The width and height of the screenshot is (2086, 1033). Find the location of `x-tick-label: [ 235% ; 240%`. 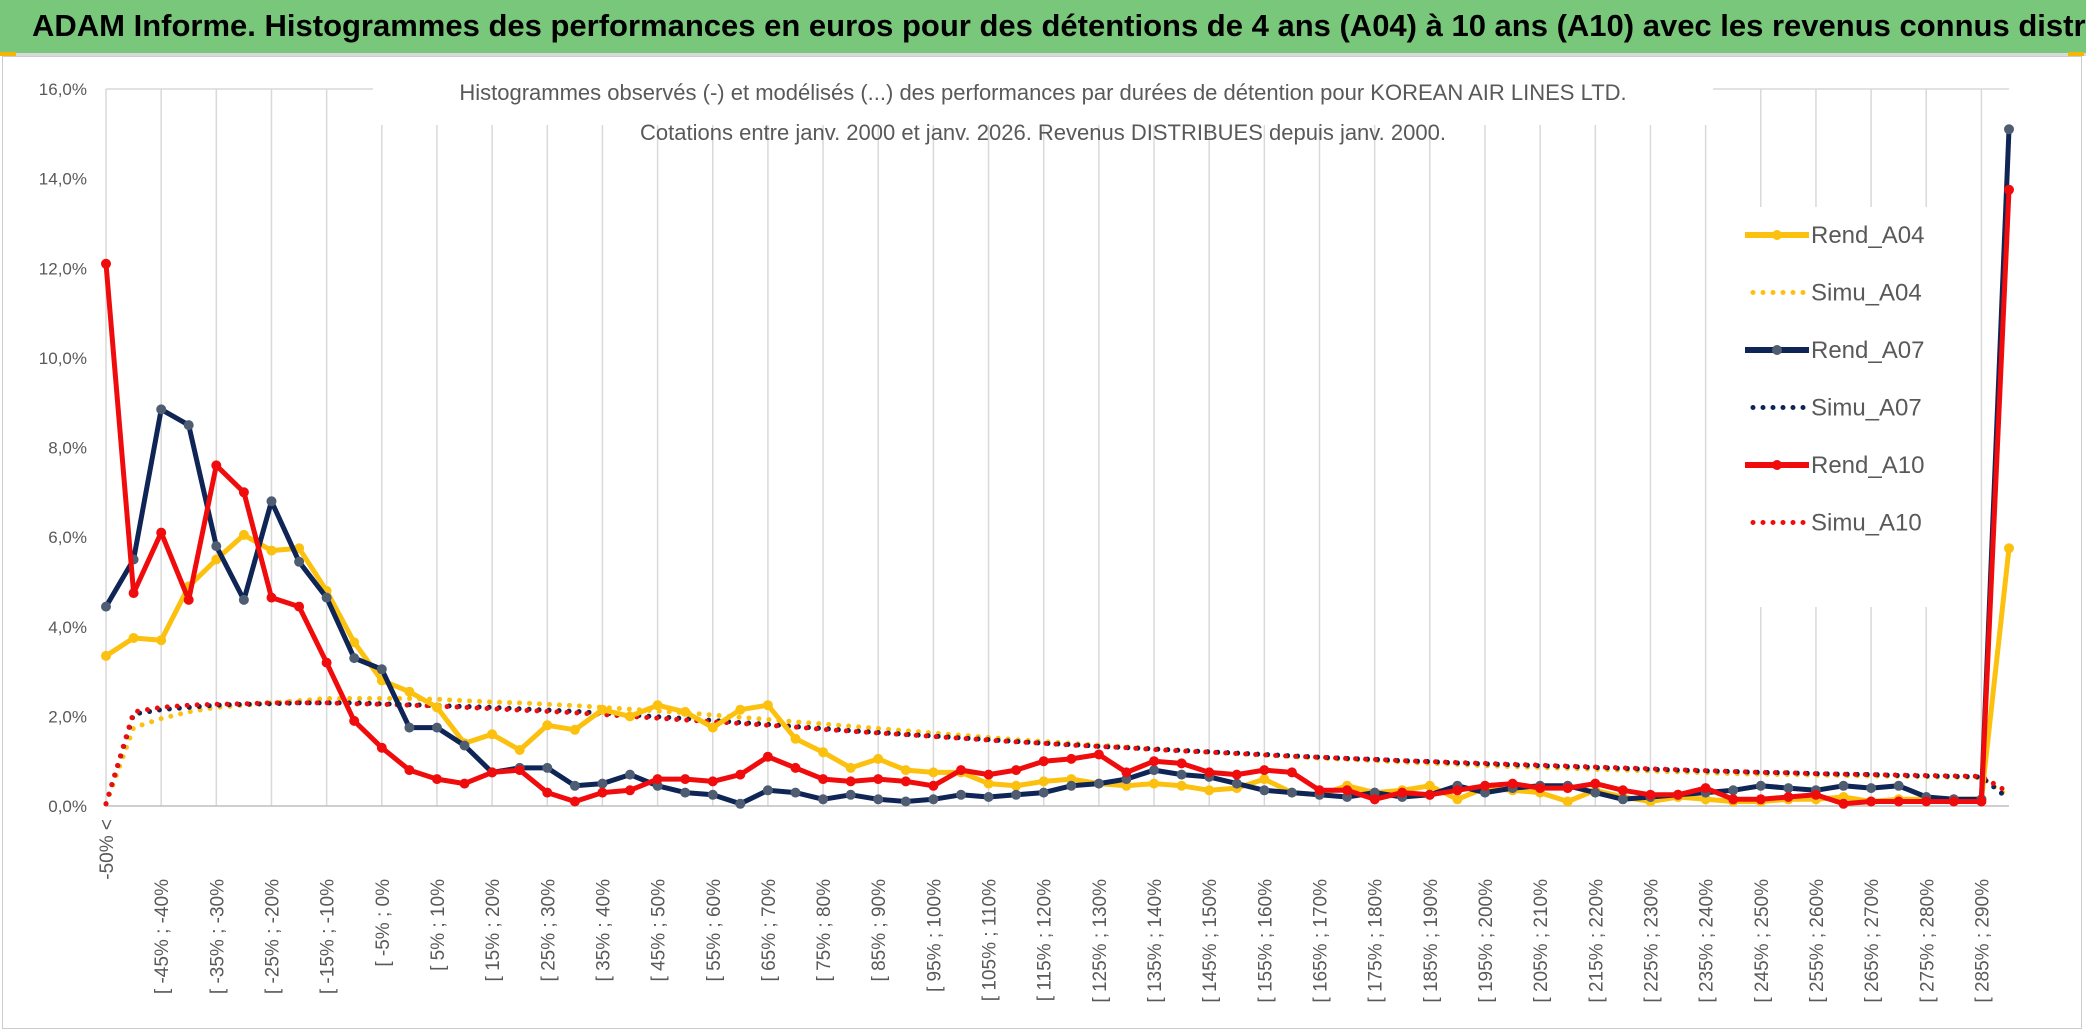

x-tick-label: [ 235% ; 240% is located at coordinates (1707, 941).